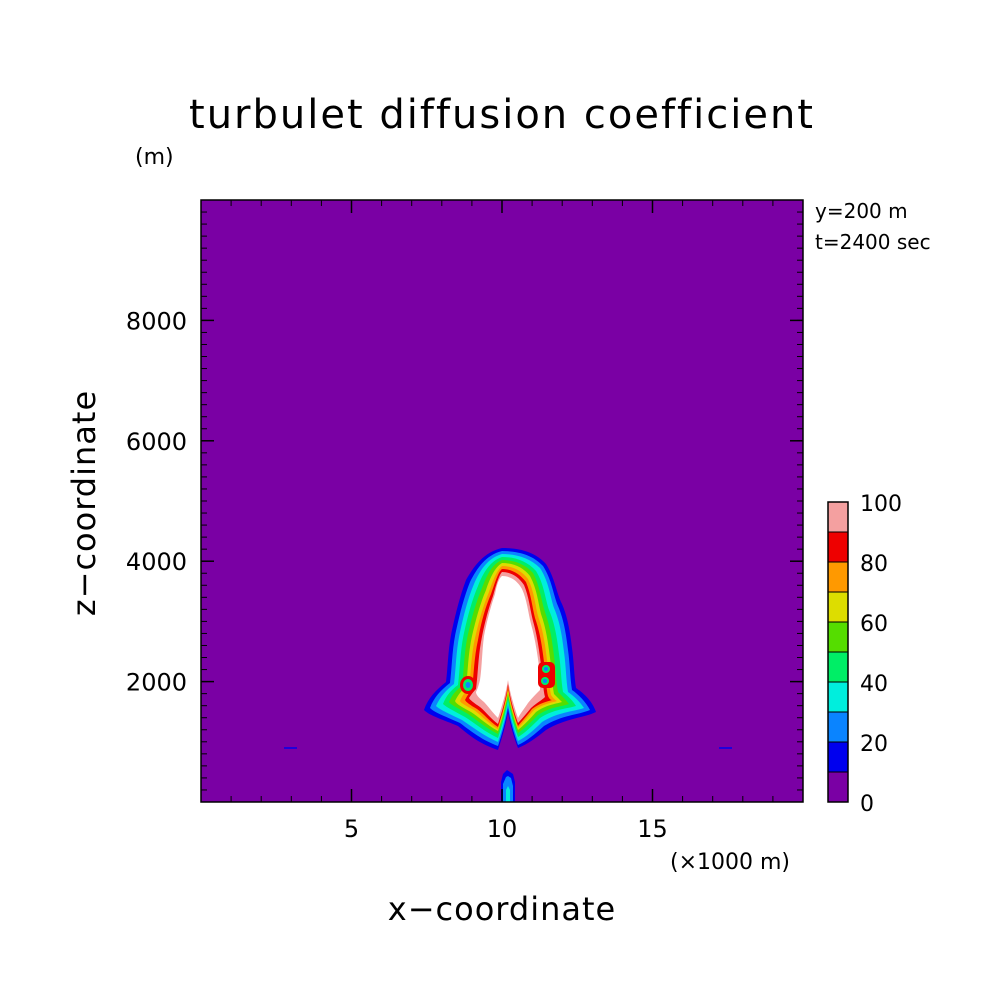 The width and height of the screenshot is (1004, 1004). What do you see at coordinates (874, 684) in the screenshot?
I see `colorbar-label: 40` at bounding box center [874, 684].